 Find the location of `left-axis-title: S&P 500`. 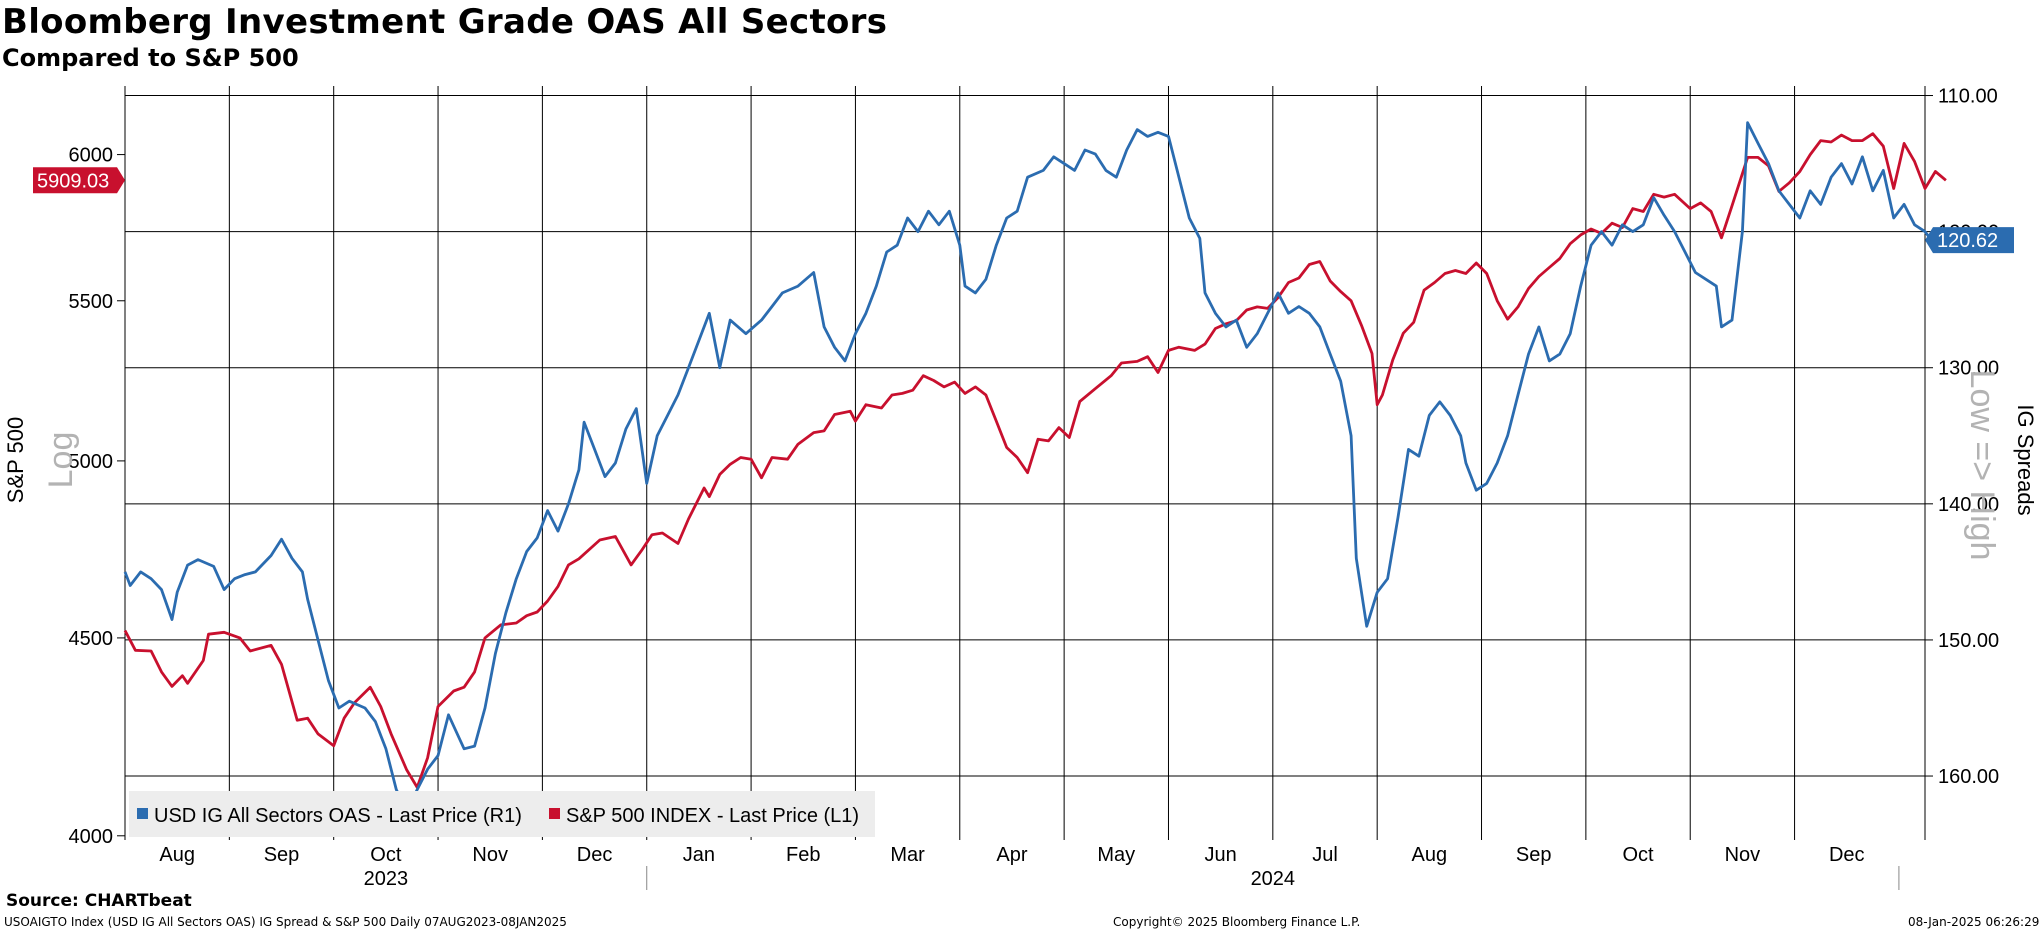

left-axis-title: S&P 500 is located at coordinates (15, 460).